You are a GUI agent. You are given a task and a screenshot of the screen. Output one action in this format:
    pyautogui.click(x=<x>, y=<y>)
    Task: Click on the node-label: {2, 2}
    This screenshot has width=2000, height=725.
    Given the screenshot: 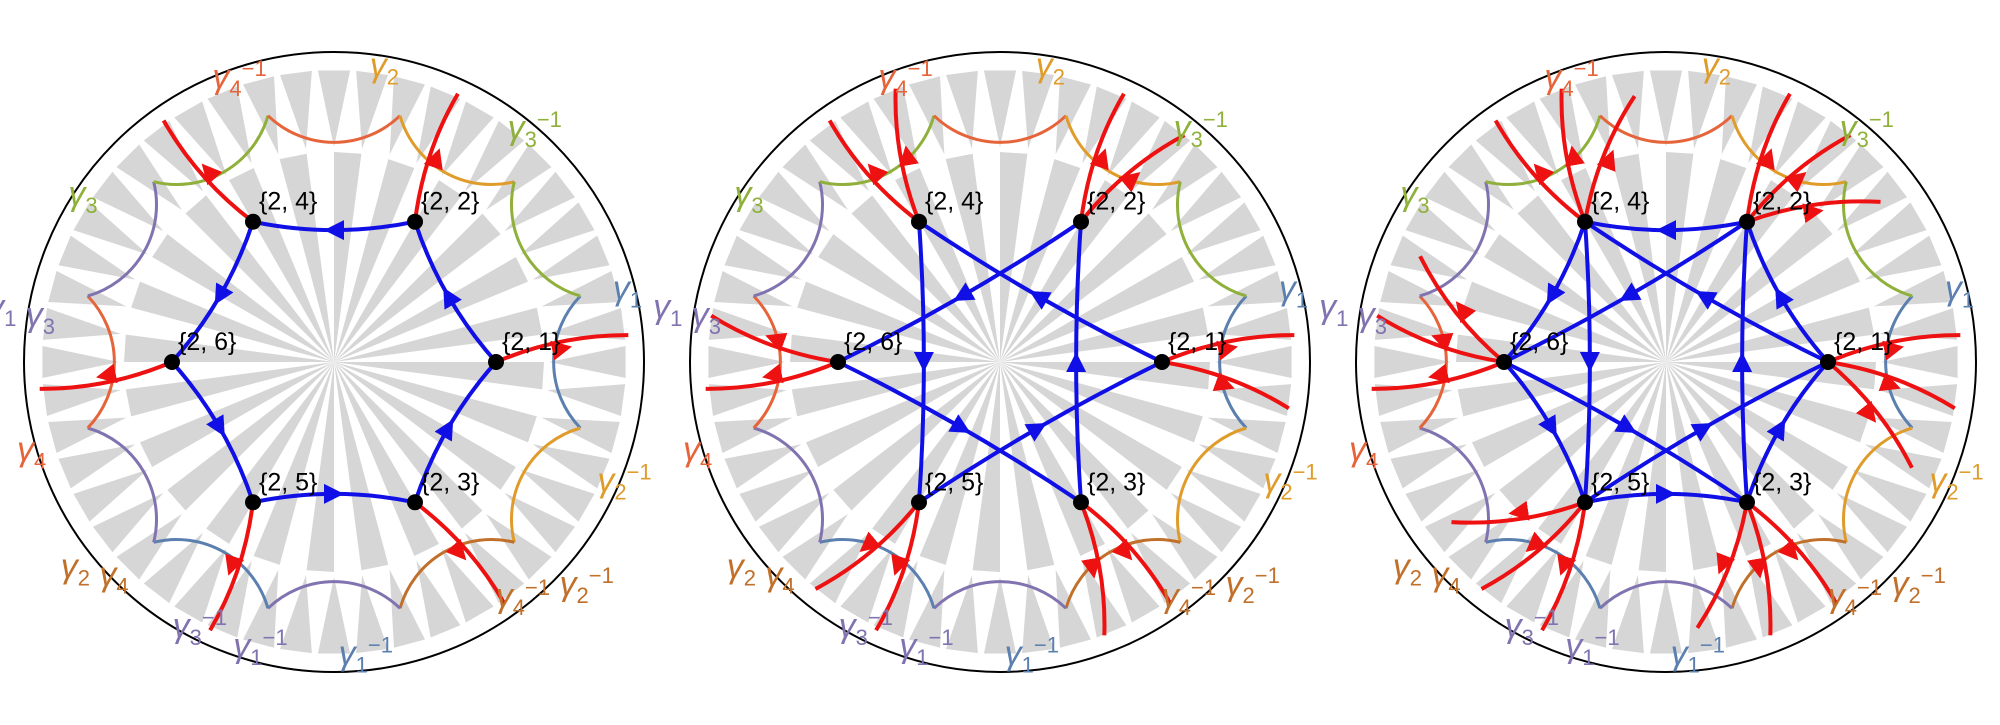 What is the action you would take?
    pyautogui.click(x=450, y=202)
    